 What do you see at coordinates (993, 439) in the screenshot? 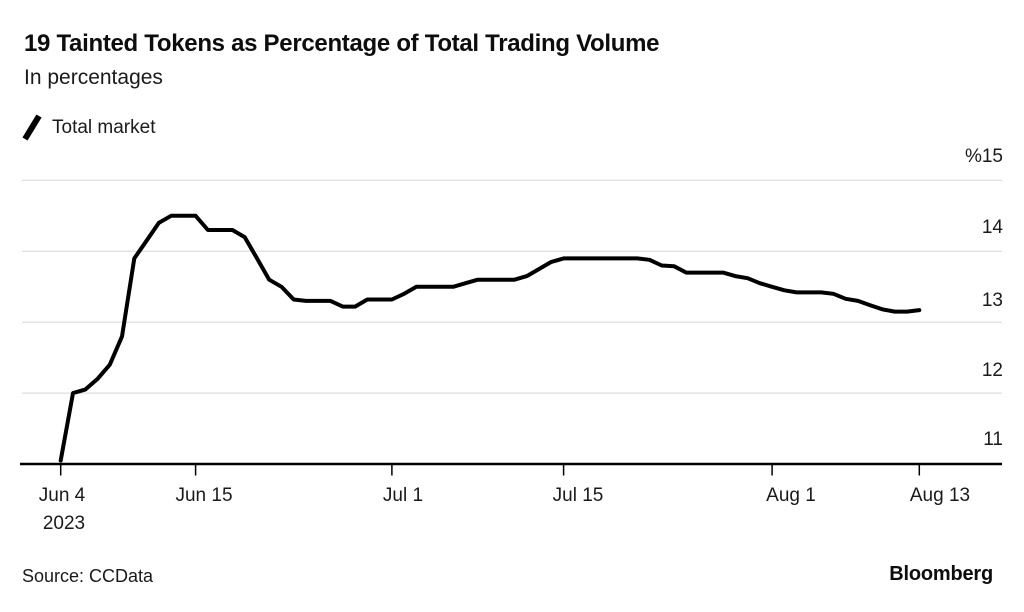
I see `y-axis-label-11: 11` at bounding box center [993, 439].